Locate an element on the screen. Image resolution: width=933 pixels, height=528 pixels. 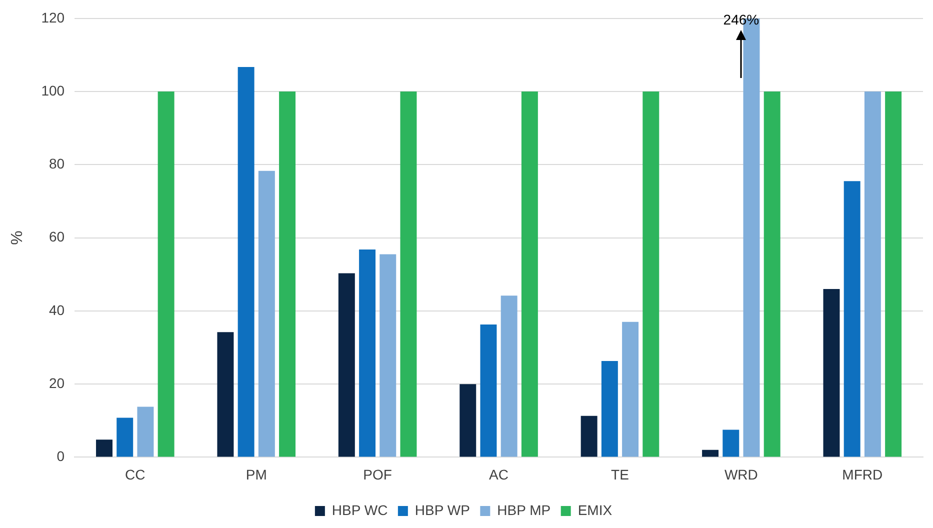
y-tick-label: 80 is located at coordinates (56, 164).